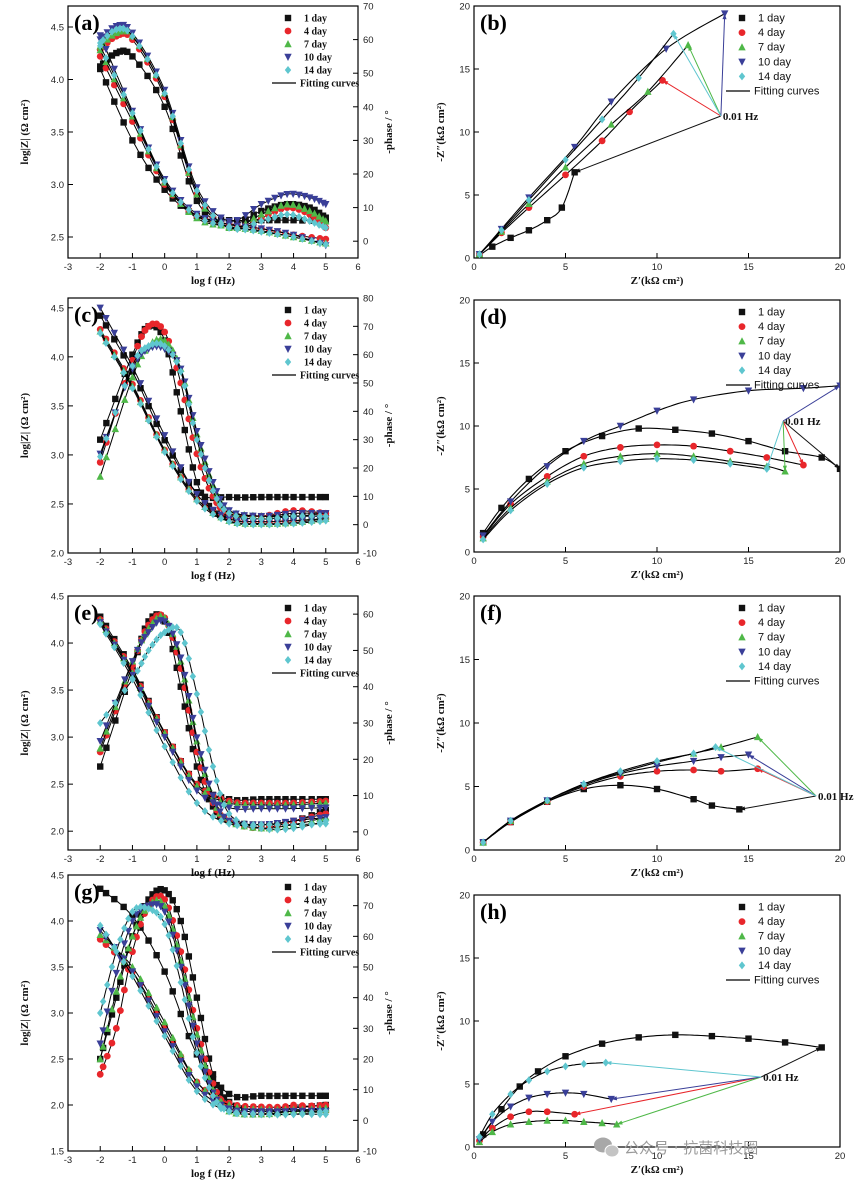 The height and width of the screenshot is (1184, 858). Describe the element at coordinates (68, 859) in the screenshot. I see `x-tick-label: -3` at that location.